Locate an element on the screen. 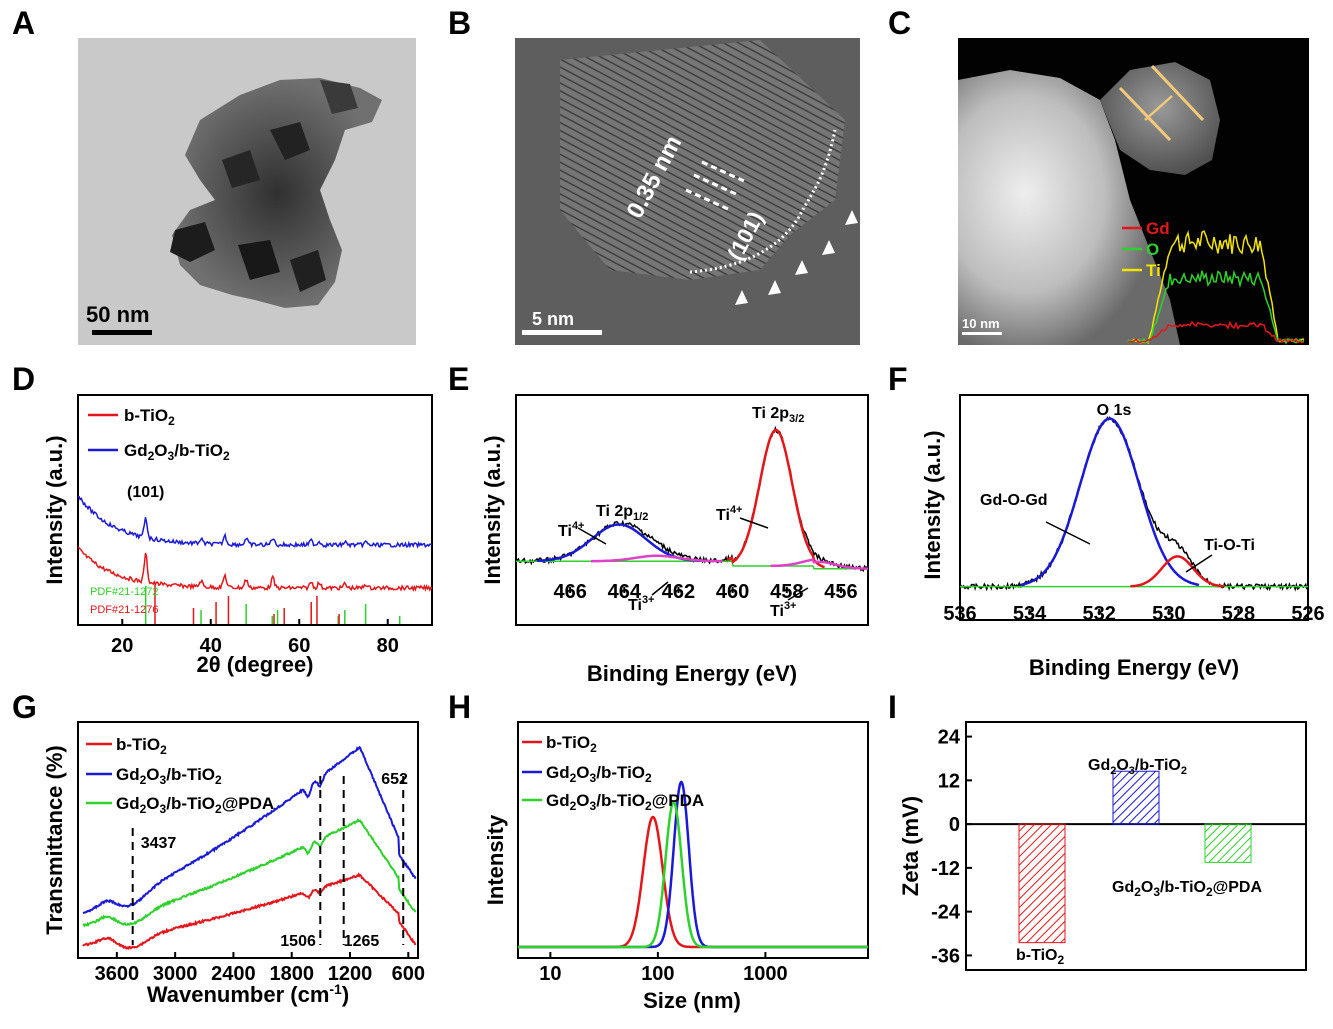 The image size is (1333, 1029). scale-bar-text-b: 5 nm is located at coordinates (553, 319).